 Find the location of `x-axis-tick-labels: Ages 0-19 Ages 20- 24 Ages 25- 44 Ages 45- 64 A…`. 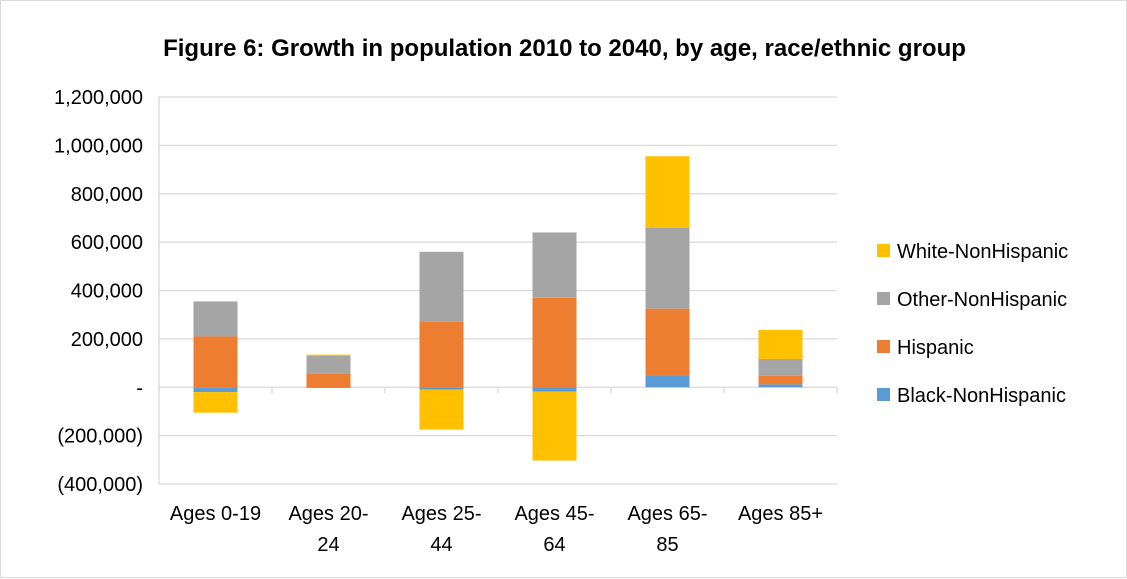

x-axis-tick-labels: Ages 0-19 Ages 20- 24 Ages 25- 44 Ages 45- 64 A… is located at coordinates (496, 529).